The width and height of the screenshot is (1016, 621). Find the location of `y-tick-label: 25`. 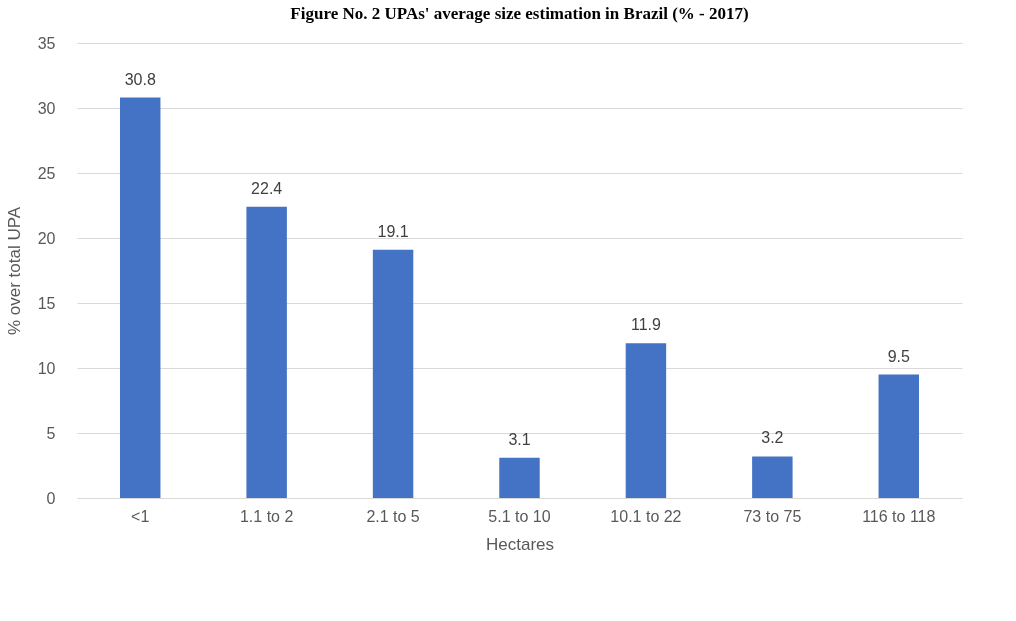

y-tick-label: 25 is located at coordinates (46, 173).